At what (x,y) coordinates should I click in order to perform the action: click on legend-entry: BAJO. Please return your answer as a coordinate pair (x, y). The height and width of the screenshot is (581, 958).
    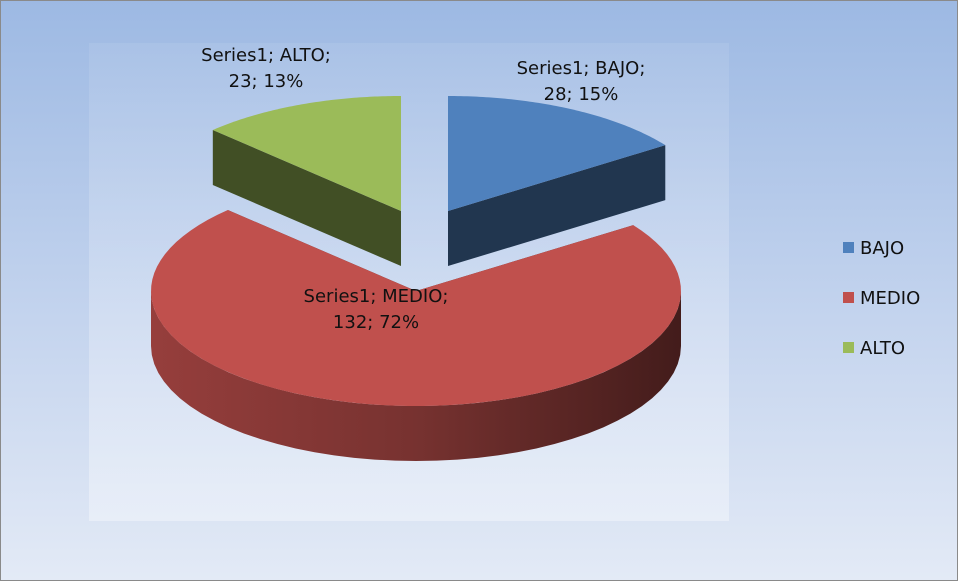
    Looking at the image, I should click on (873, 249).